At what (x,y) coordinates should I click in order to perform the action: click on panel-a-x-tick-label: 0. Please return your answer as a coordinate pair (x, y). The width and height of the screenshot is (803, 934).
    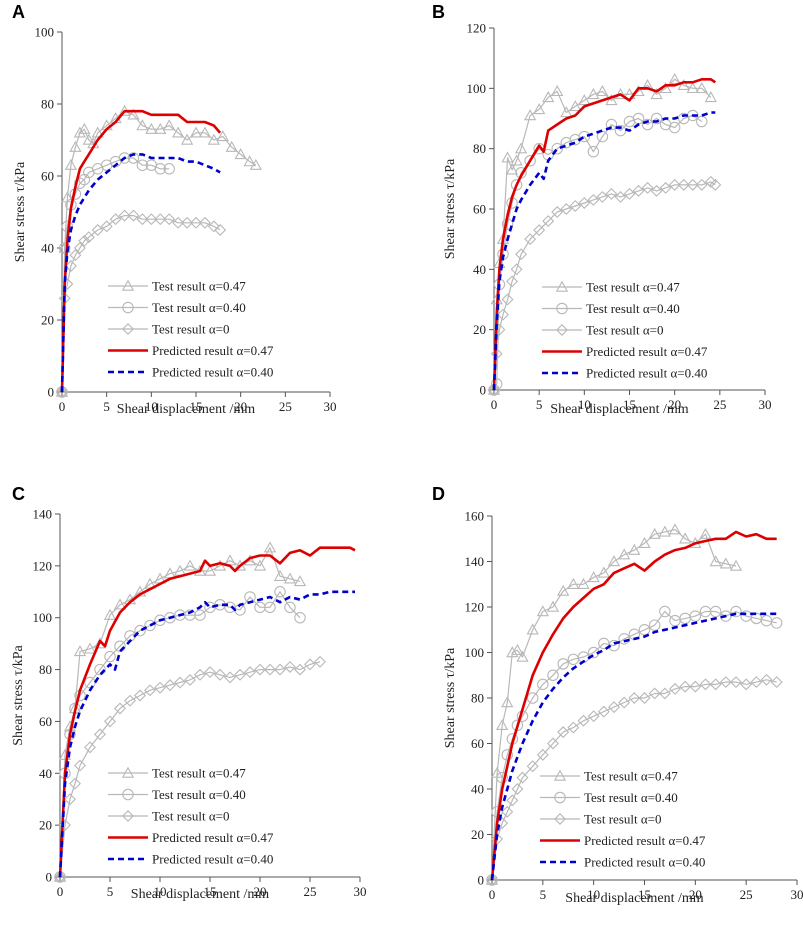
    Looking at the image, I should click on (62, 406).